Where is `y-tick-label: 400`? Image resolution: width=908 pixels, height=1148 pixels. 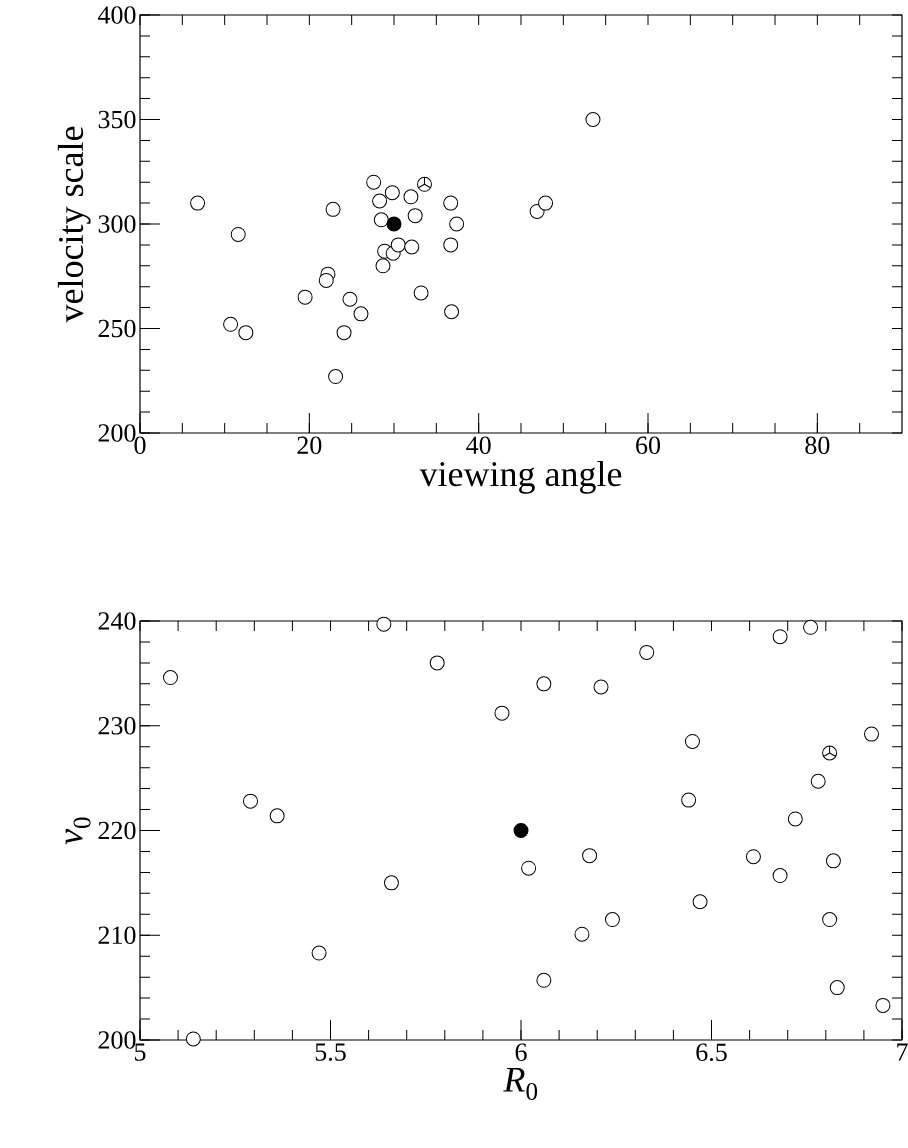 y-tick-label: 400 is located at coordinates (116, 15).